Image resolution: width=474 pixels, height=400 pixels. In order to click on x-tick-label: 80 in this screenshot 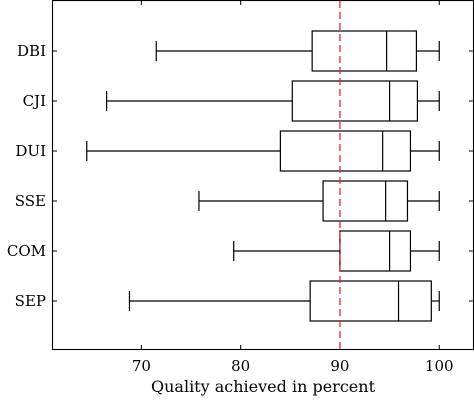, I will do `click(240, 366)`.